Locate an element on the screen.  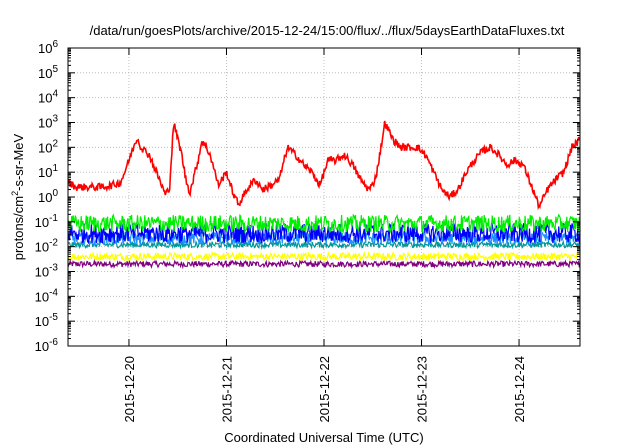
y-tick-label-exponent: -5 is located at coordinates (53, 317).